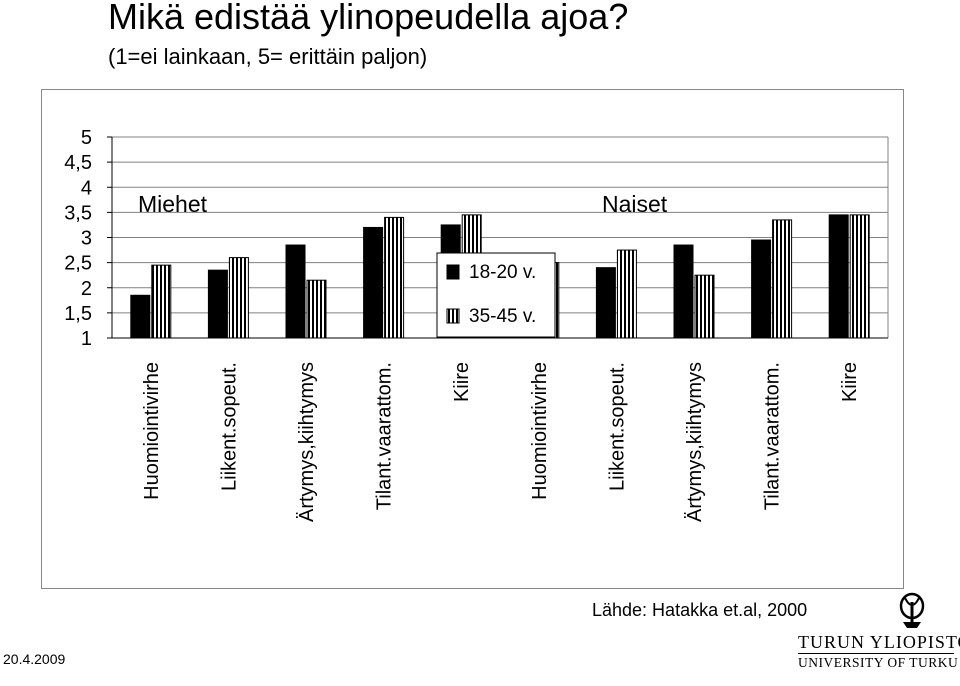 Image resolution: width=960 pixels, height=686 pixels. I want to click on group-label-miehet: Miehet, so click(173, 204).